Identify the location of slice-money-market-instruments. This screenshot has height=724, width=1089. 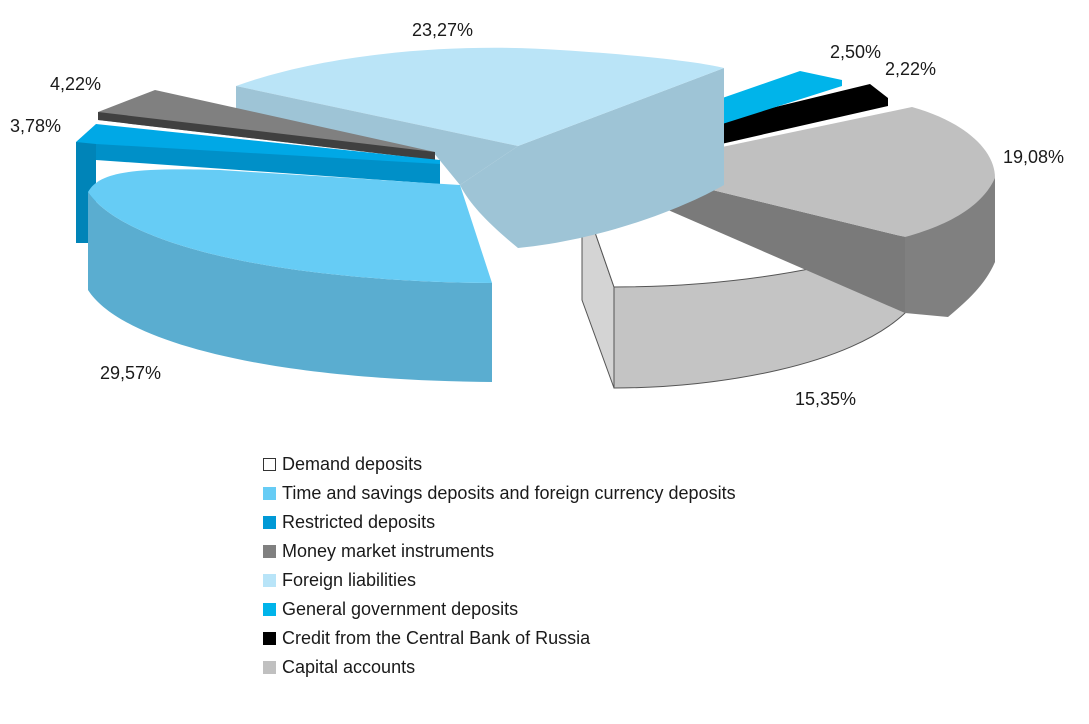
(266, 125).